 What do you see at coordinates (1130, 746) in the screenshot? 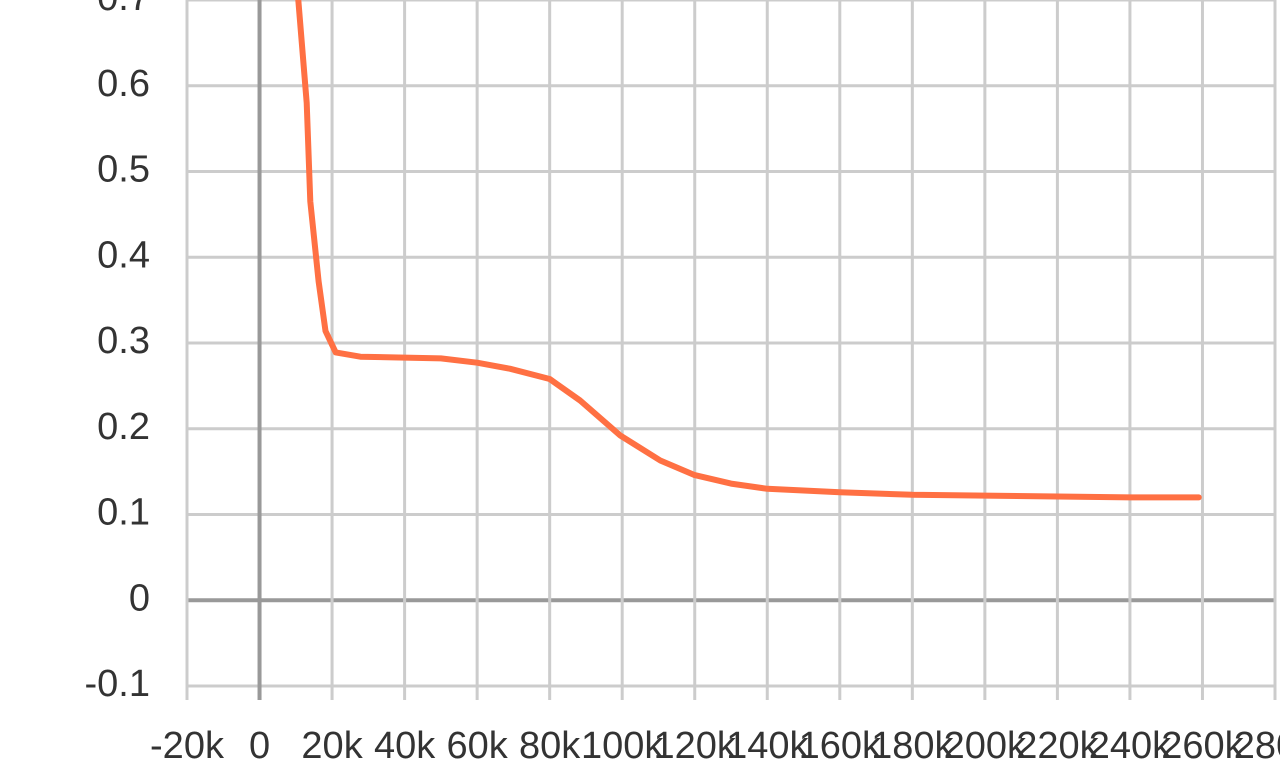
I see `x-tick-label: 240k` at bounding box center [1130, 746].